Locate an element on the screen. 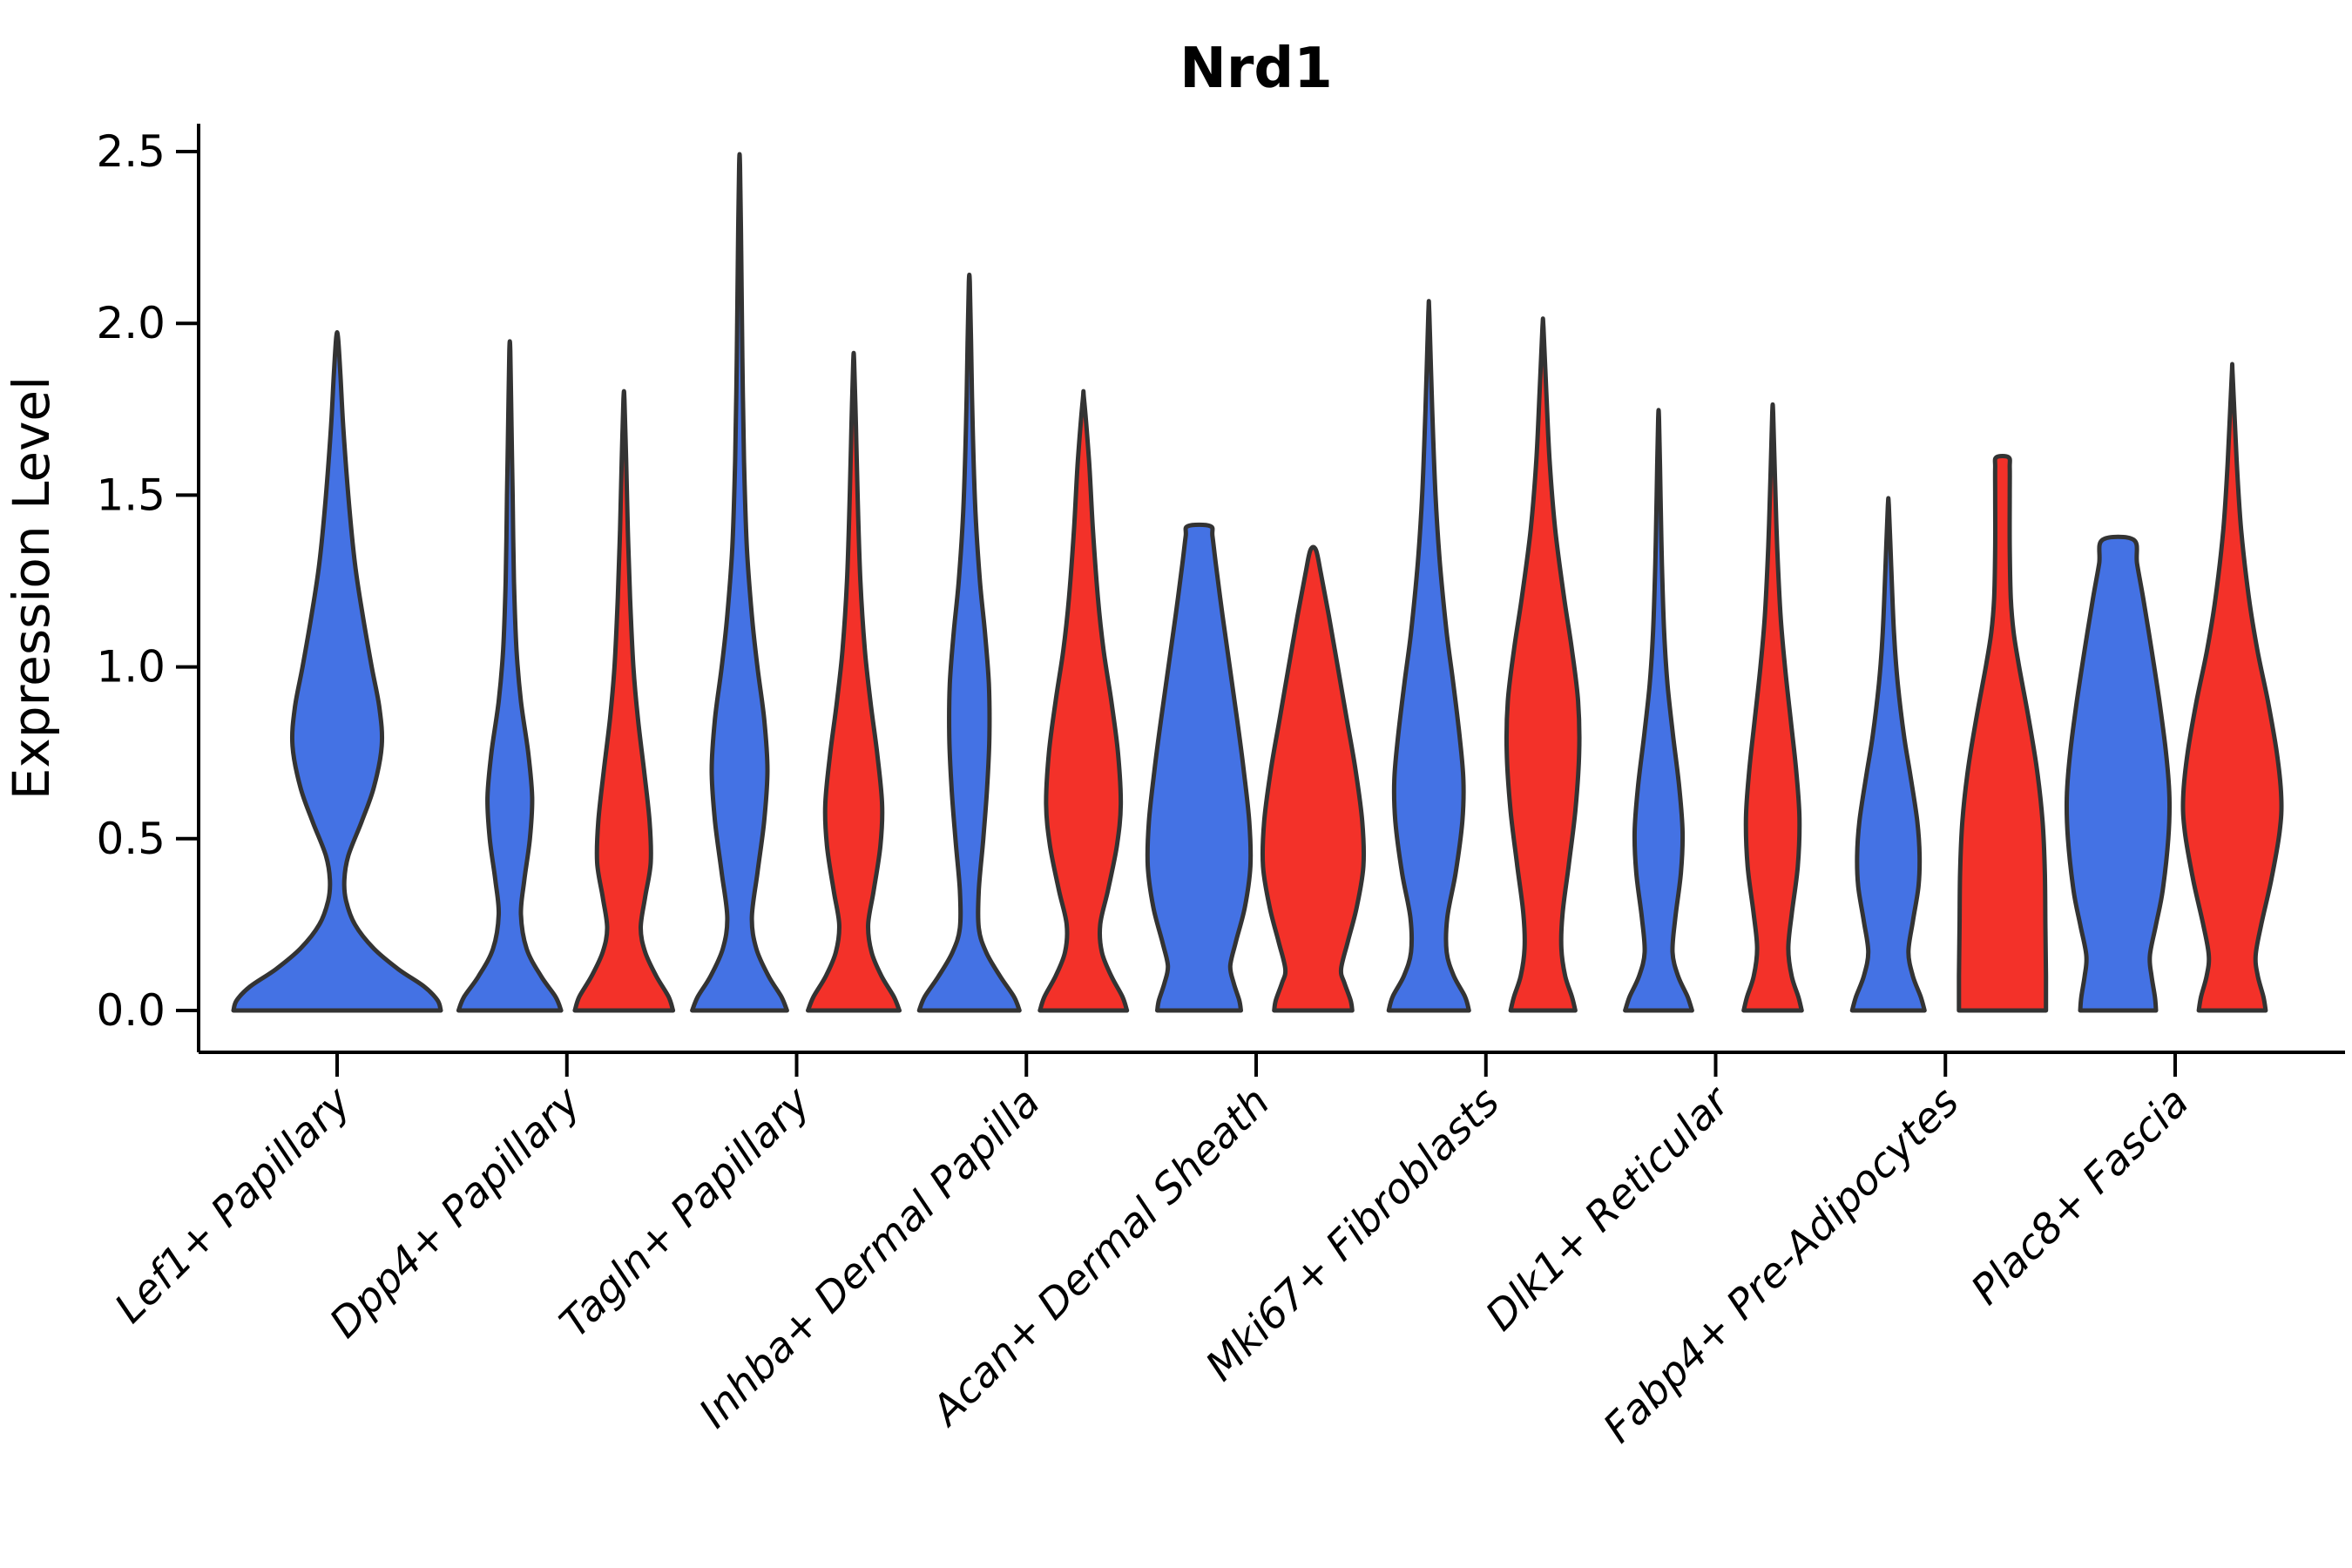 The width and height of the screenshot is (2352, 1568). y-tick-label: 2.0 is located at coordinates (131, 323).